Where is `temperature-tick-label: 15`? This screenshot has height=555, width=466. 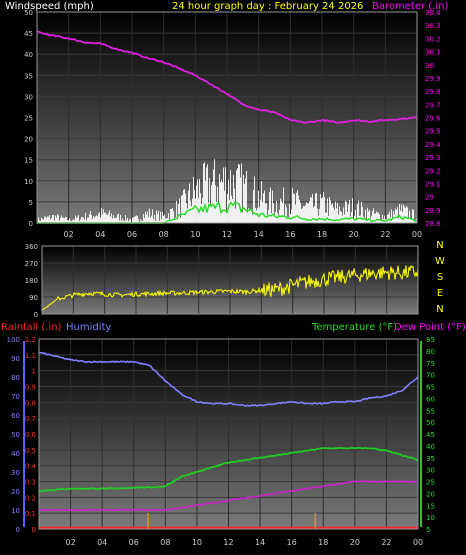
temperature-tick-label: 15 is located at coordinates (430, 506).